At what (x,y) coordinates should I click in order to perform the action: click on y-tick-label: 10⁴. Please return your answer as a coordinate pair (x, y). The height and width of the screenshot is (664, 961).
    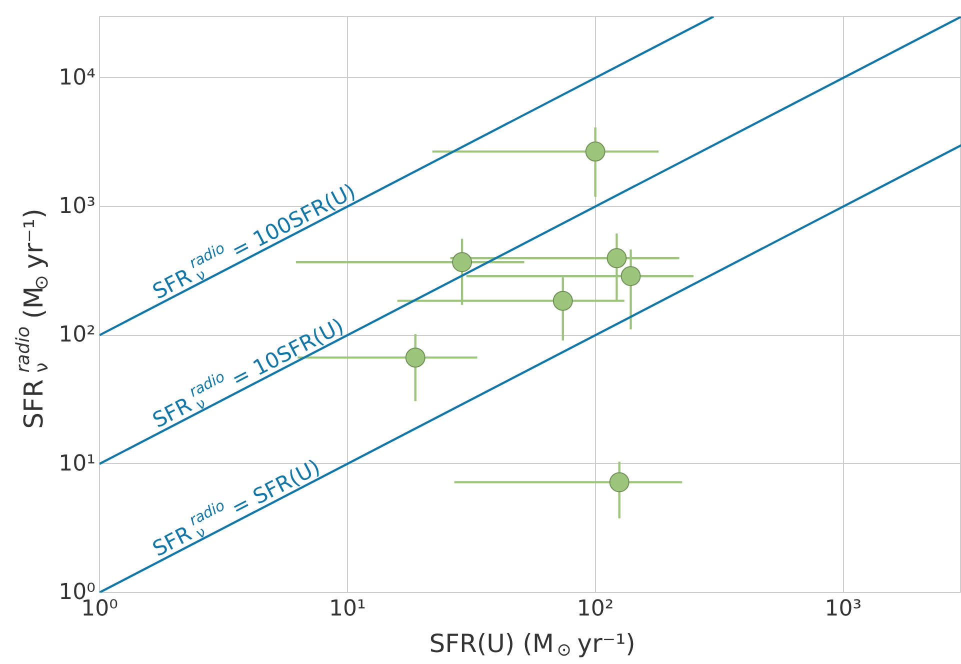
    Looking at the image, I should click on (77, 77).